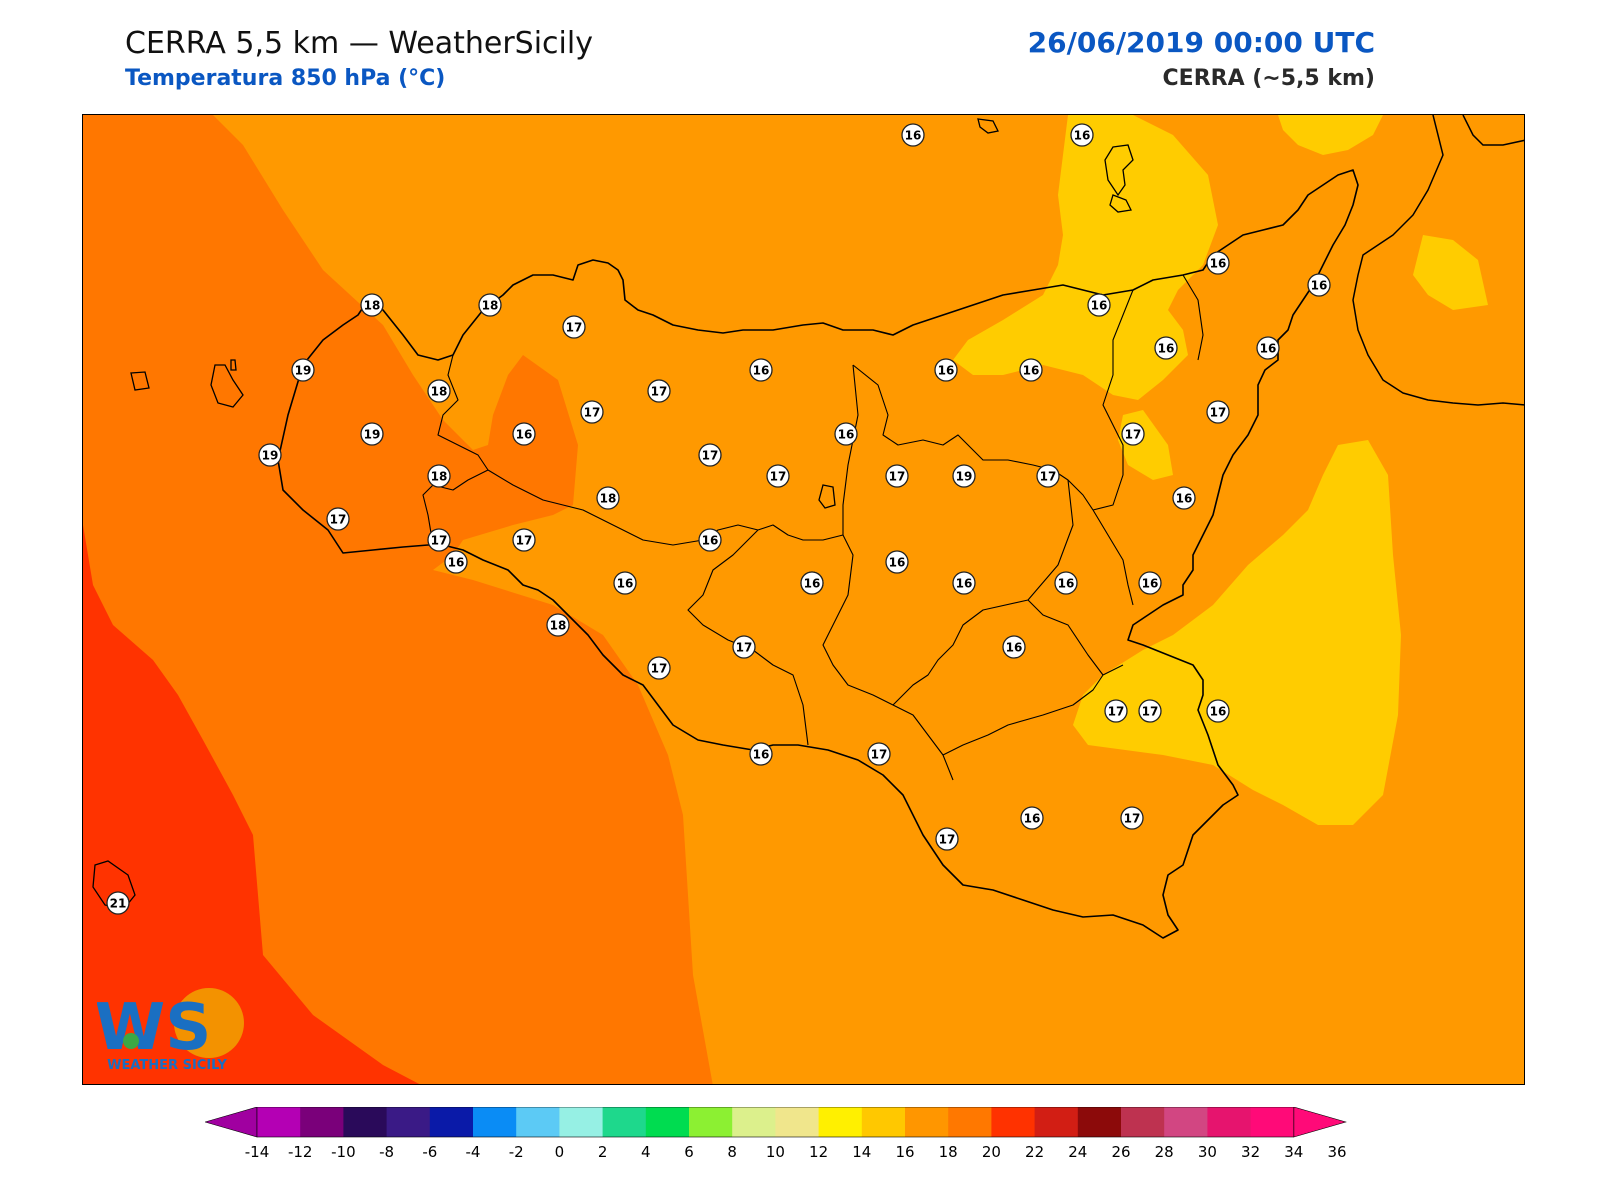 Image resolution: width=1600 pixels, height=1200 pixels. What do you see at coordinates (231, 1122) in the screenshot?
I see `colorbar-min-arrow` at bounding box center [231, 1122].